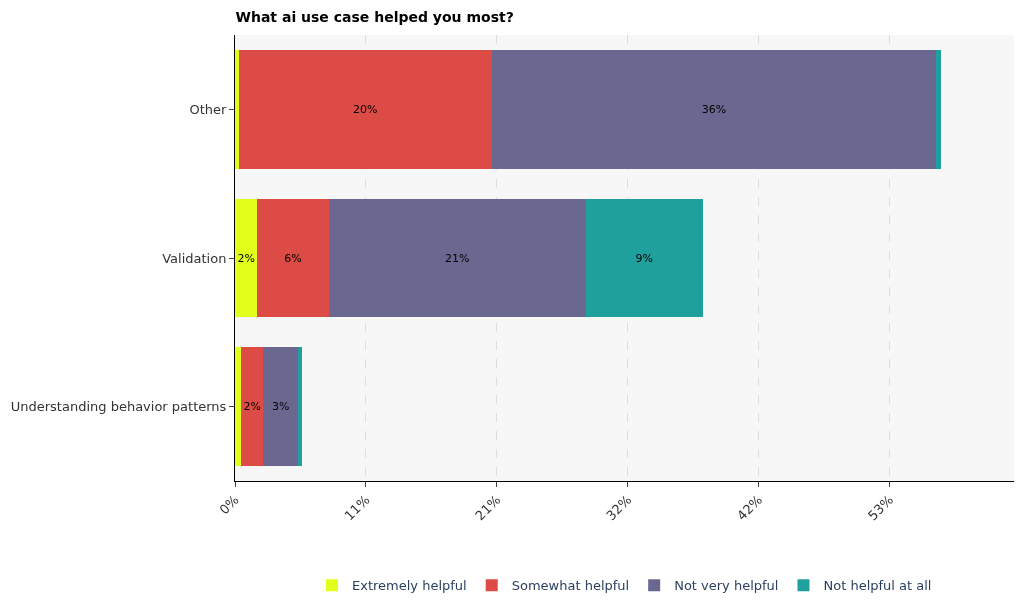 The height and width of the screenshot is (610, 1024). What do you see at coordinates (877, 586) in the screenshot?
I see `legend-label: Not helpful at all` at bounding box center [877, 586].